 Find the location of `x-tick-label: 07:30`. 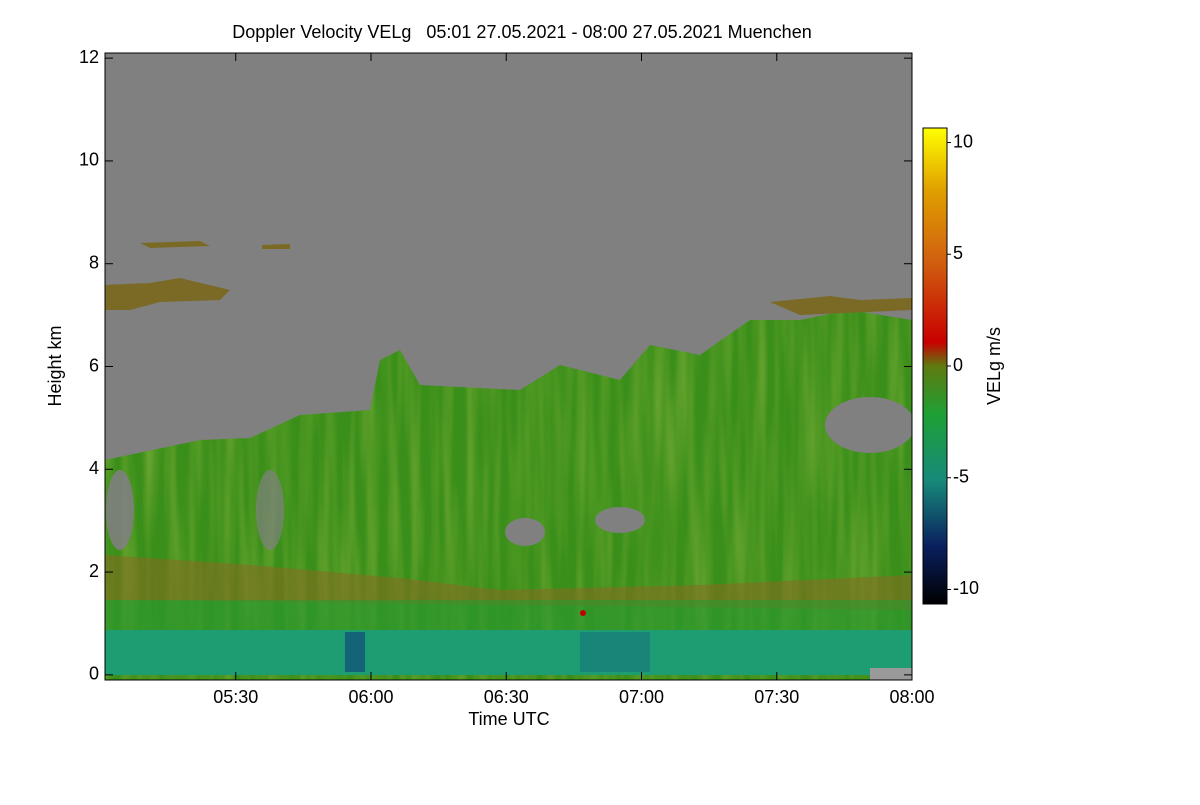

x-tick-label: 07:30 is located at coordinates (776, 697).